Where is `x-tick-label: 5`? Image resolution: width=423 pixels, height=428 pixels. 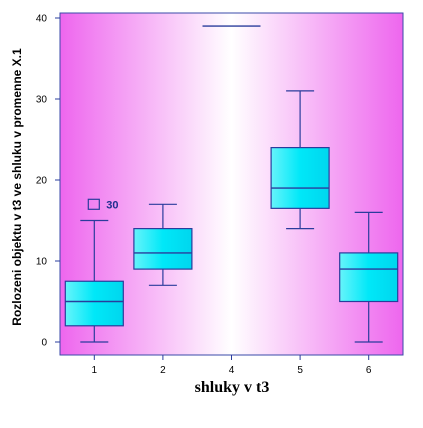
x-tick-label: 5 is located at coordinates (300, 370).